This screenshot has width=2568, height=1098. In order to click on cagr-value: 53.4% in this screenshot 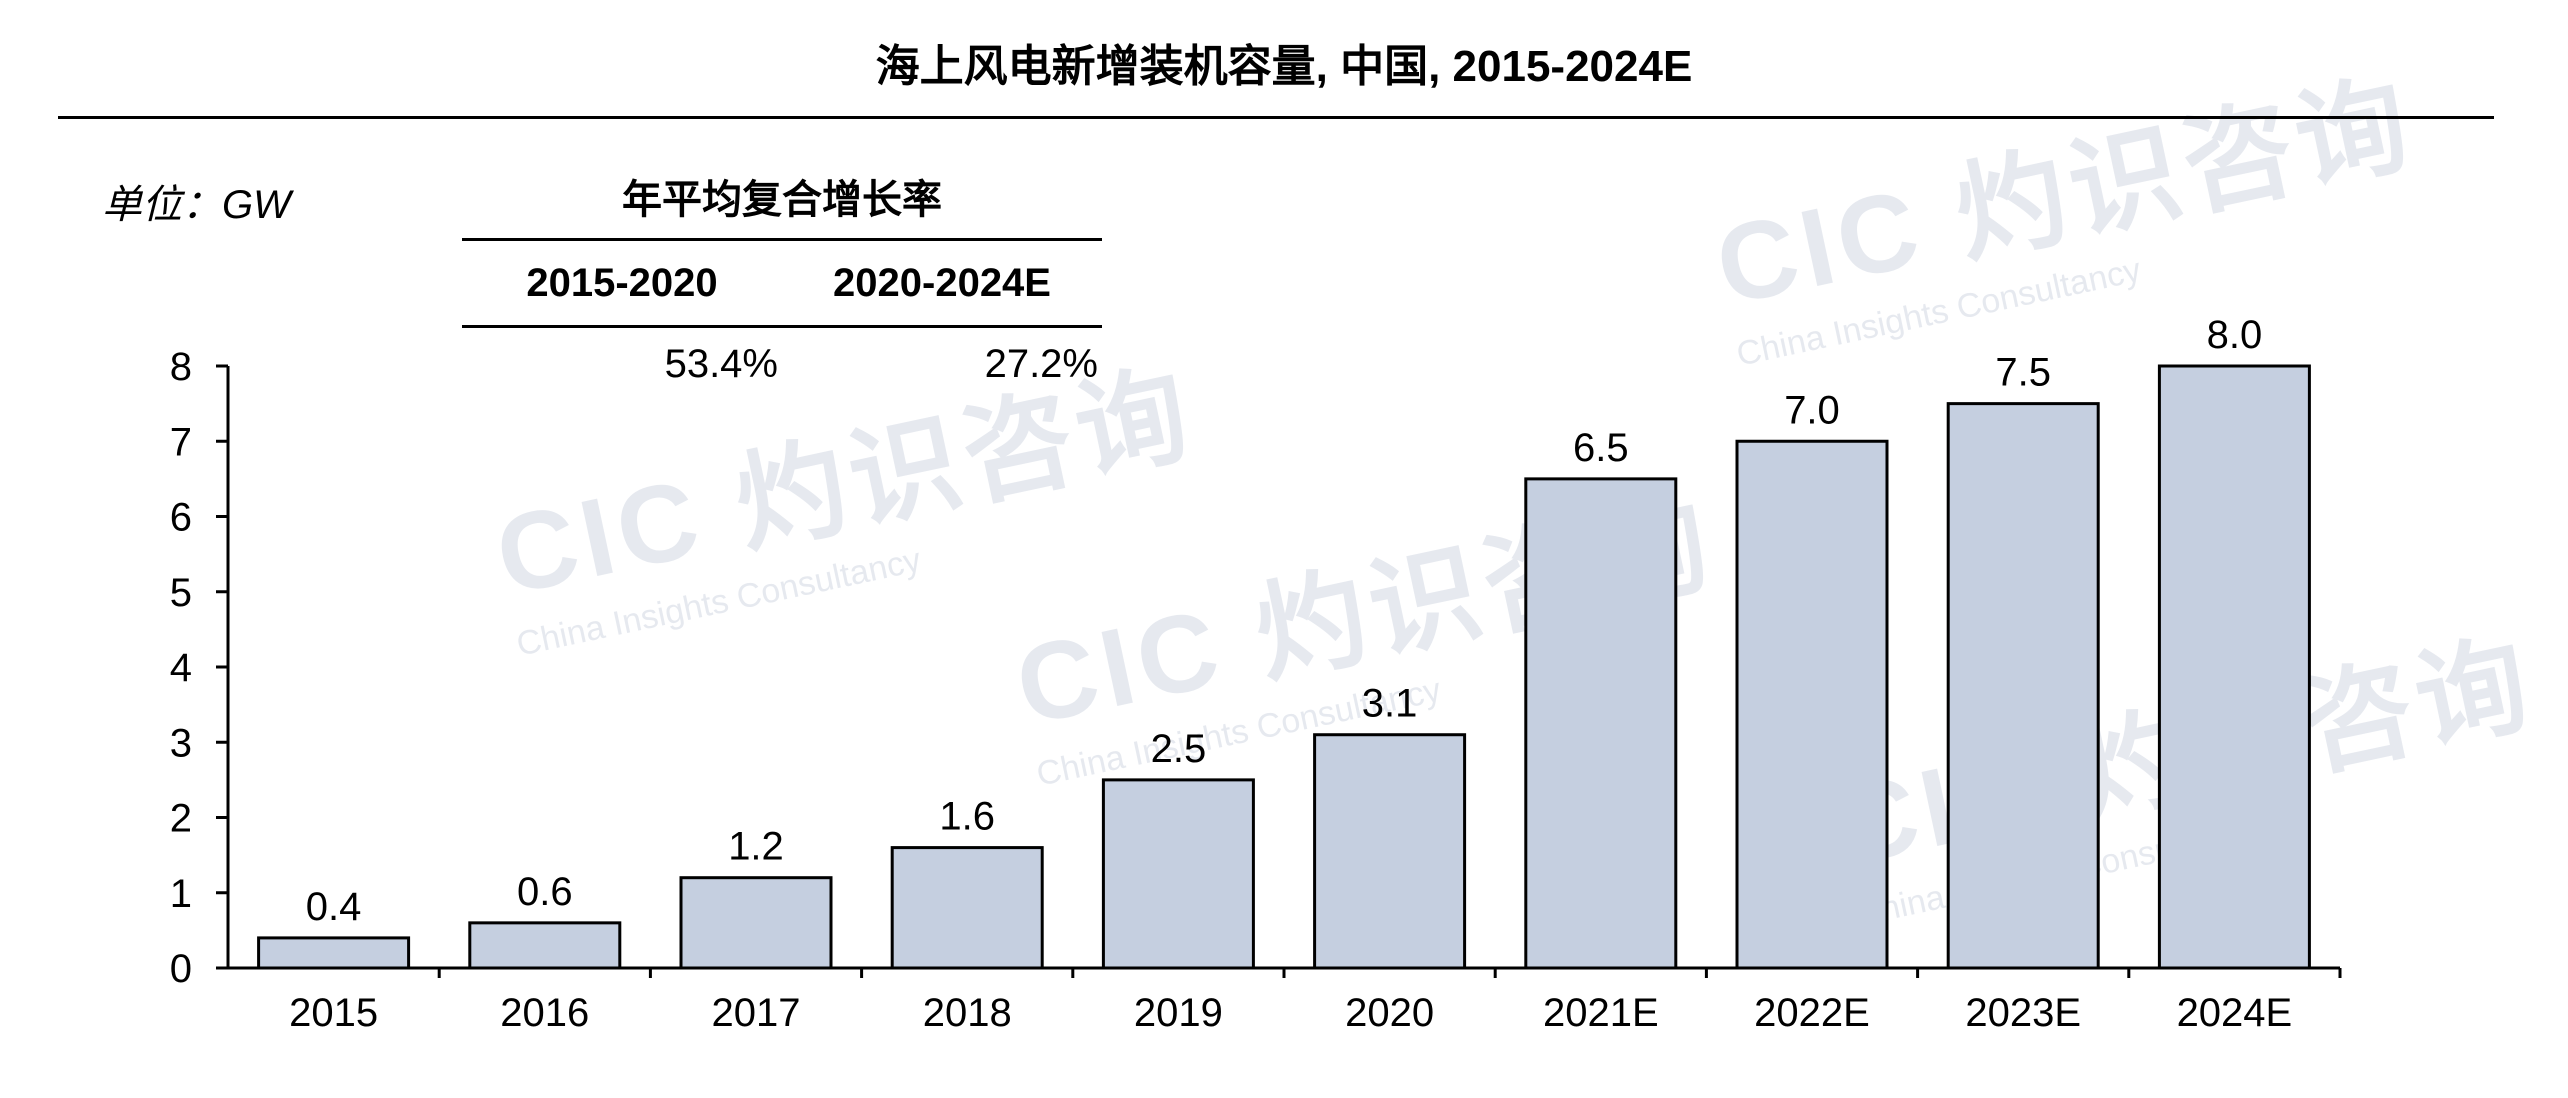, I will do `click(721, 364)`.